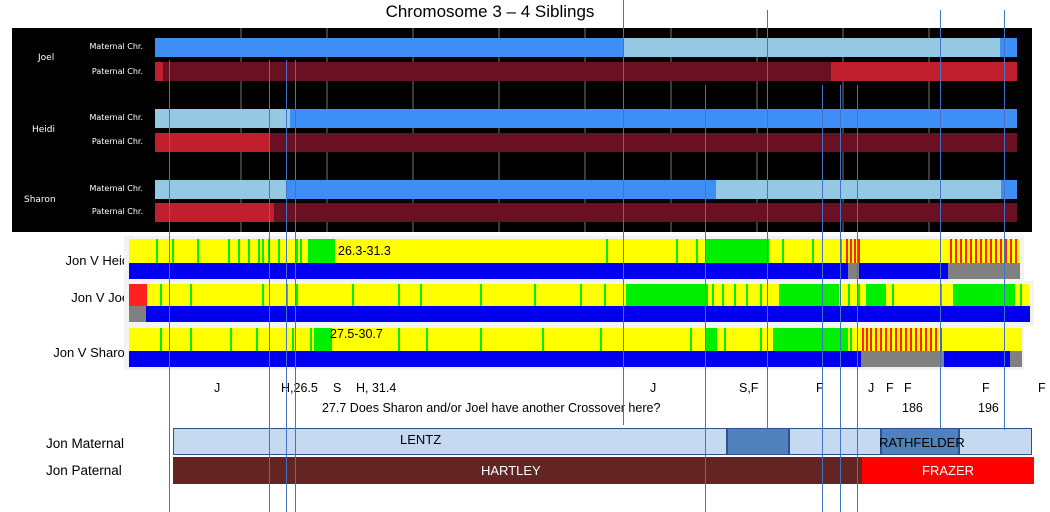  I want to click on jon-paternal-label: Jon Paternal, so click(84, 470).